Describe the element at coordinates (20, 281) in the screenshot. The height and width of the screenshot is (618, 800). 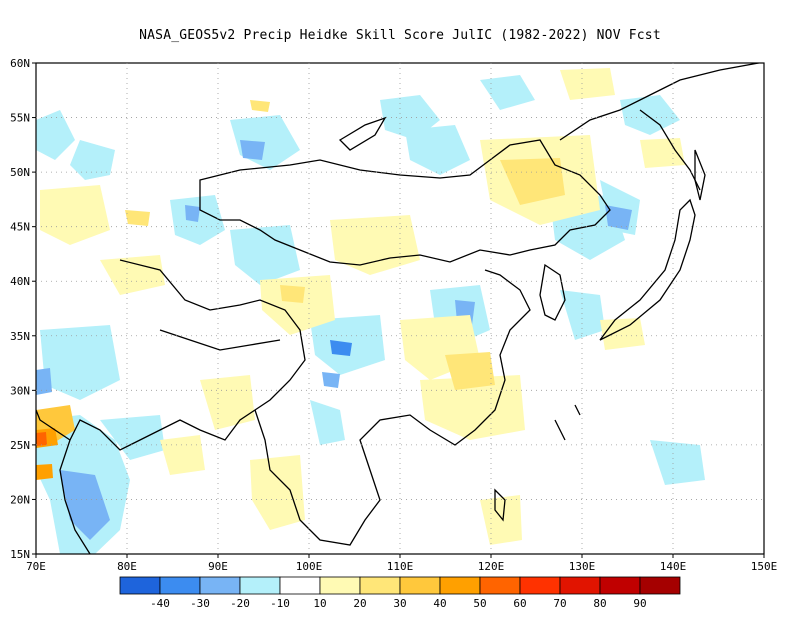
I see `lat-label-40N: 40N` at that location.